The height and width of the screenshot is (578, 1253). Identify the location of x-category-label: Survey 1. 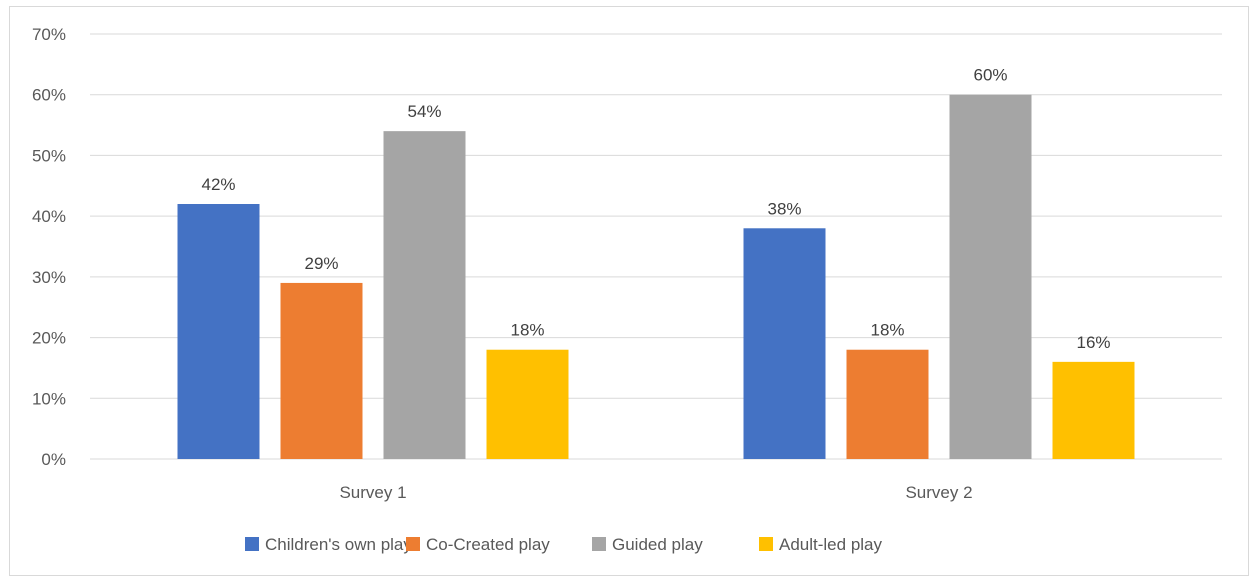
(372, 492).